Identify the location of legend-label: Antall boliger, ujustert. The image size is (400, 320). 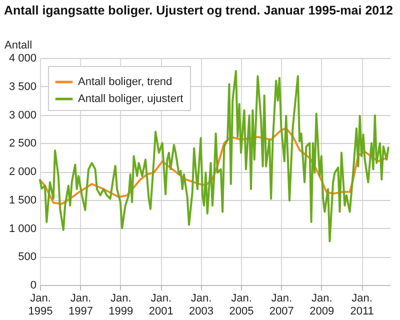
(131, 99).